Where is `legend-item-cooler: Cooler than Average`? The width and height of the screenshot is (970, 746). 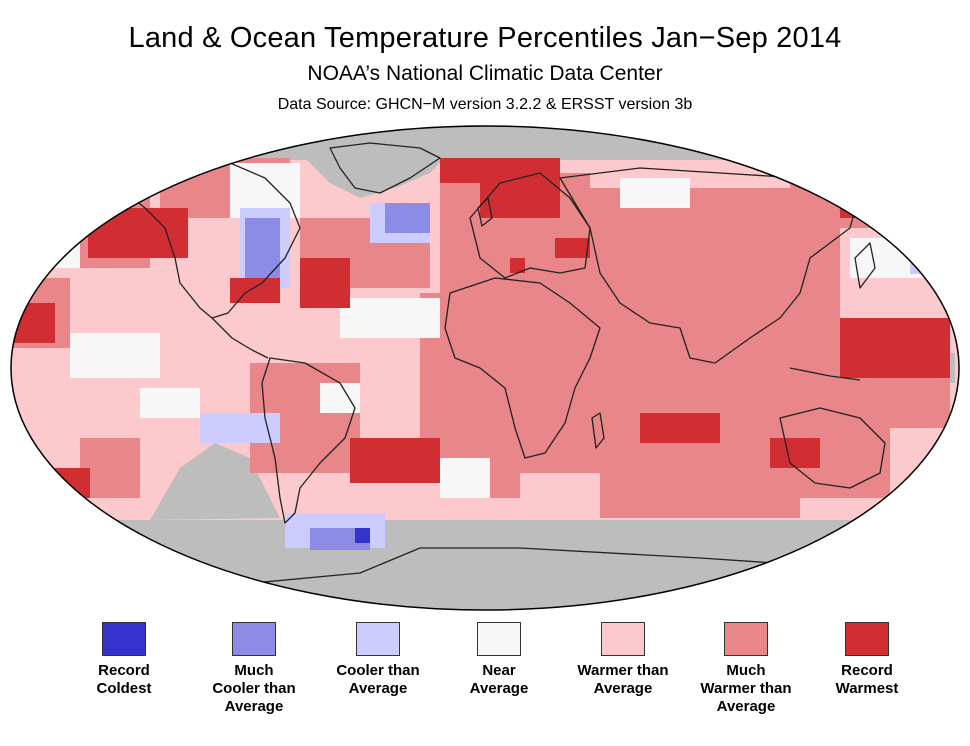
legend-item-cooler: Cooler than Average is located at coordinates (378, 659).